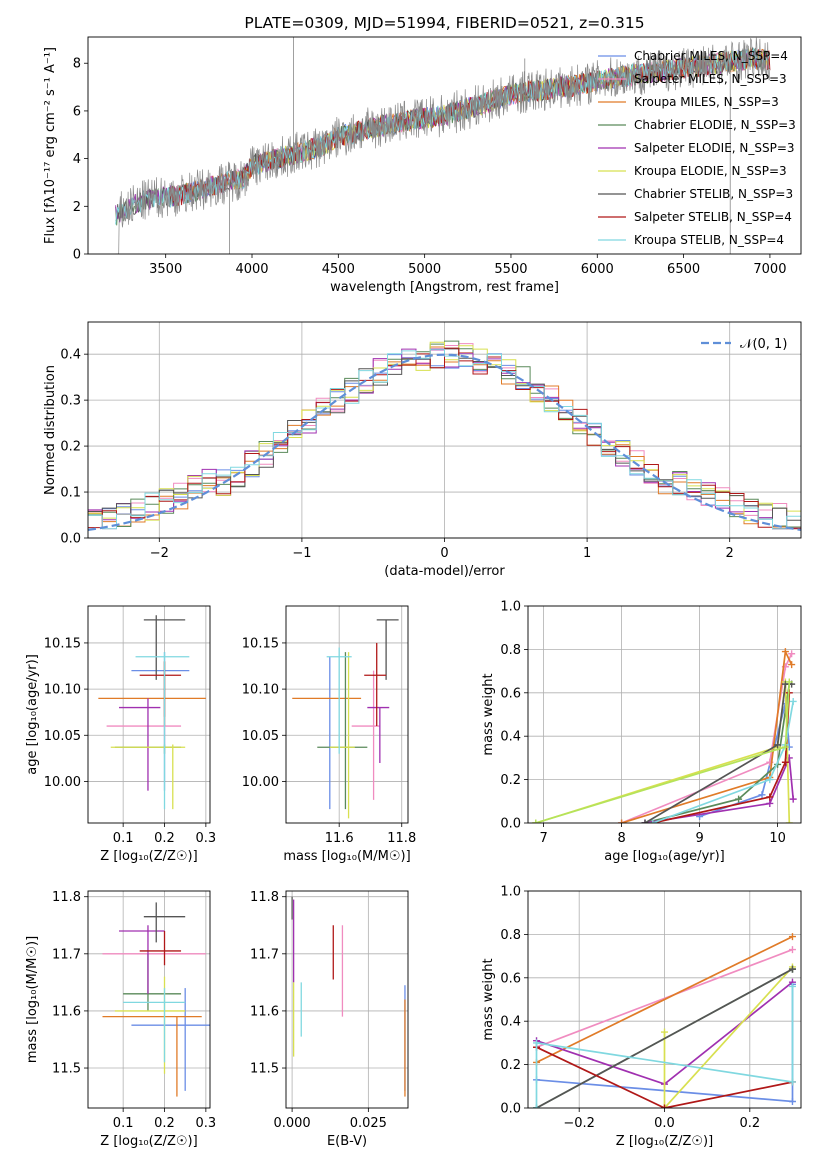  What do you see at coordinates (664, 1123) in the screenshot?
I see `tick-label-x: 0.0` at bounding box center [664, 1123].